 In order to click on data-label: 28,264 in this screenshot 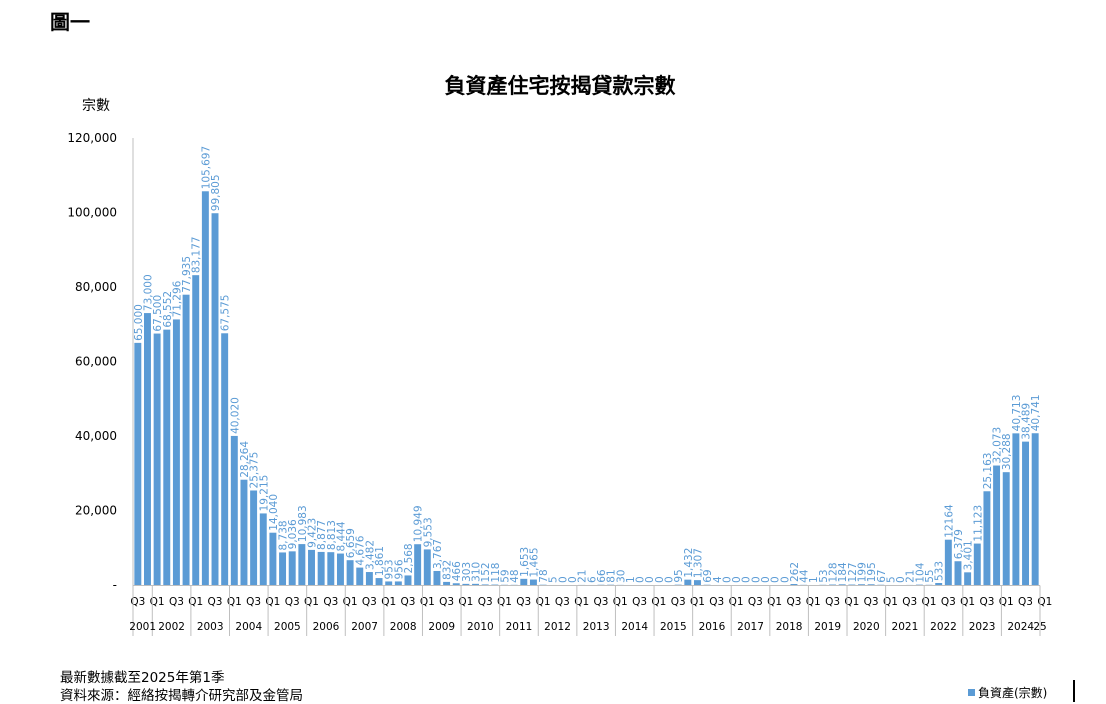, I will do `click(245, 459)`.